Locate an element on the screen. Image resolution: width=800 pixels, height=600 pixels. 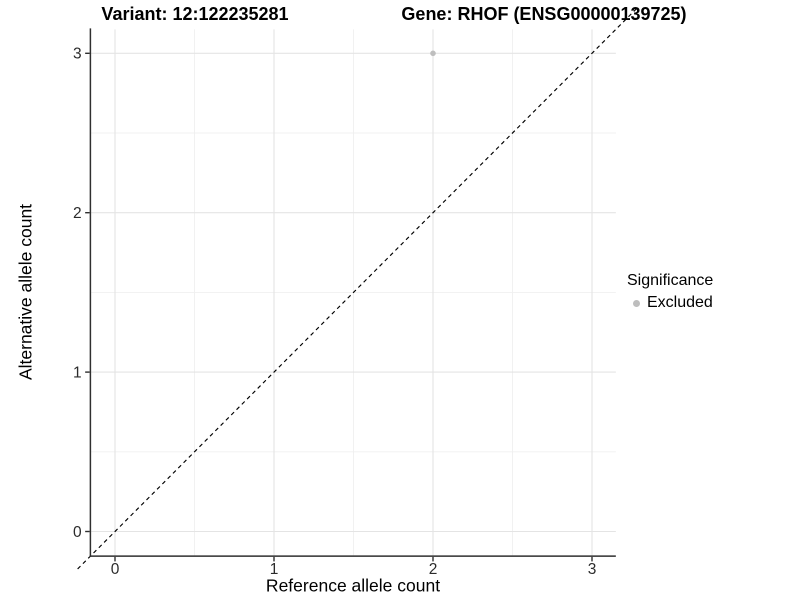
data-point is located at coordinates (433, 53).